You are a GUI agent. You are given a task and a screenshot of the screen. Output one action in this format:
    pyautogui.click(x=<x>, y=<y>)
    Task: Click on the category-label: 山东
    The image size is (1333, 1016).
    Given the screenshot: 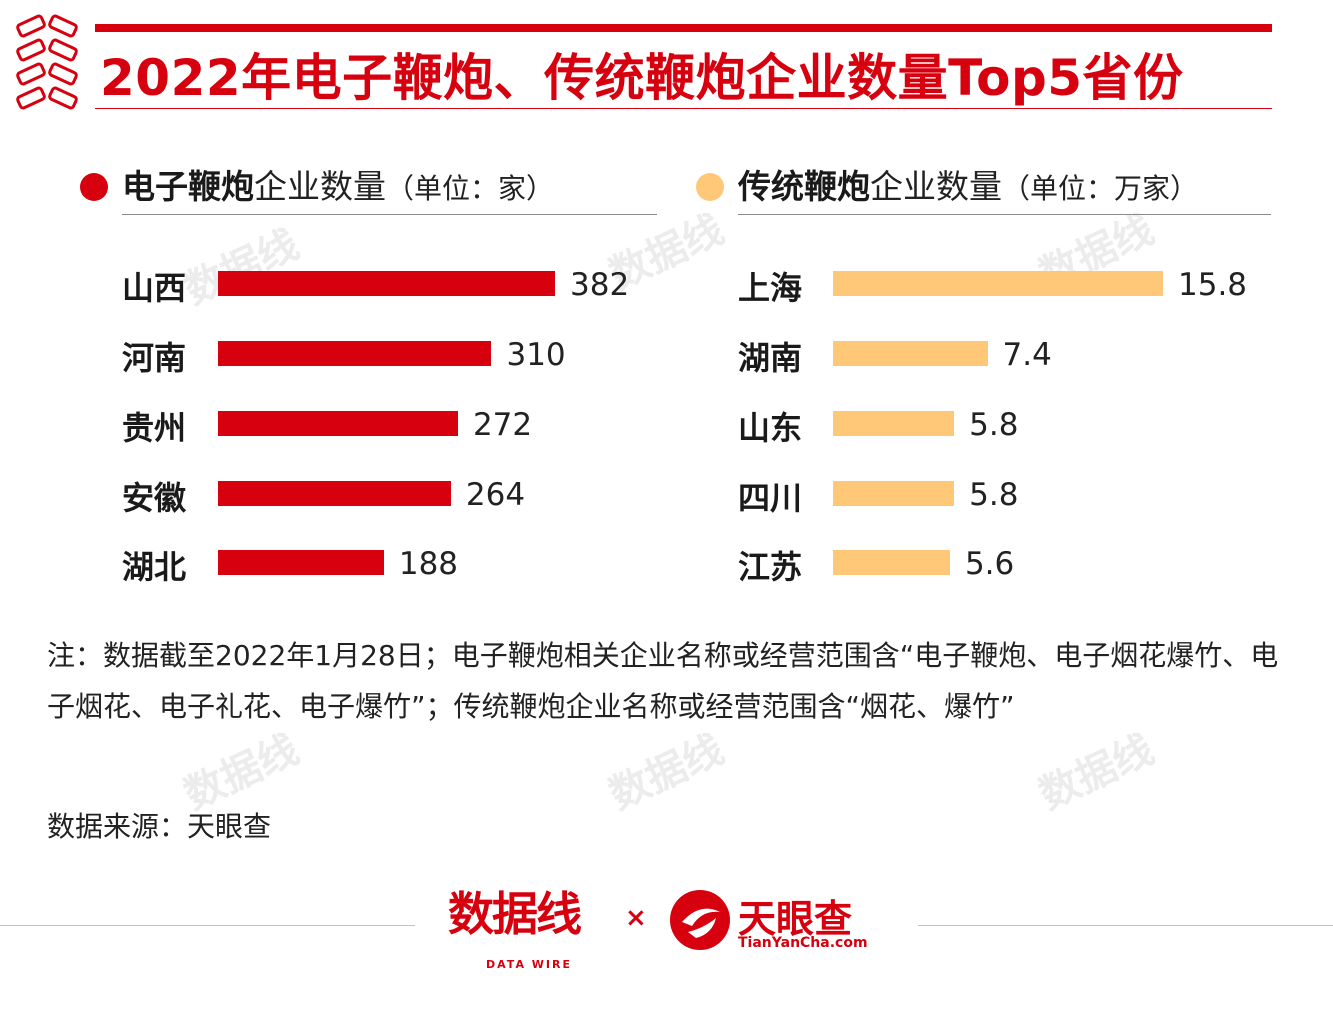 What is the action you would take?
    pyautogui.click(x=770, y=428)
    